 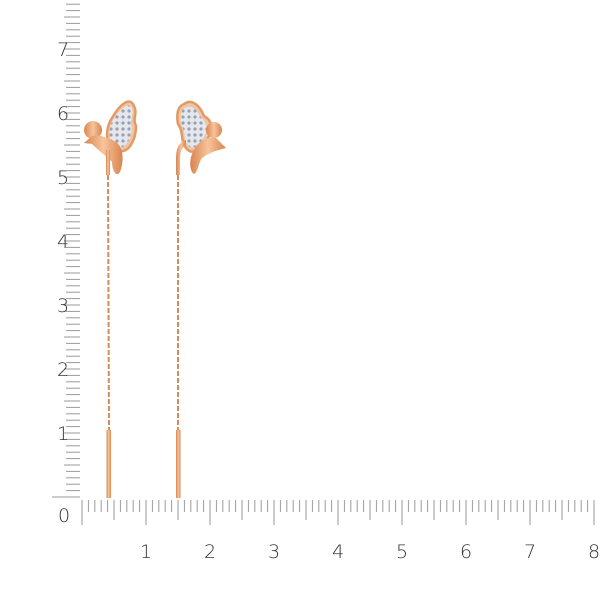 What do you see at coordinates (210, 552) in the screenshot?
I see `horizontal-ruler-label: 2` at bounding box center [210, 552].